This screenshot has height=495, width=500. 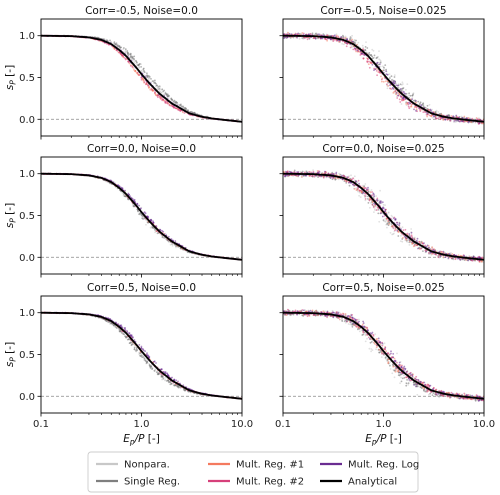 I want to click on y-tick-label: 0.5, so click(x=27, y=216).